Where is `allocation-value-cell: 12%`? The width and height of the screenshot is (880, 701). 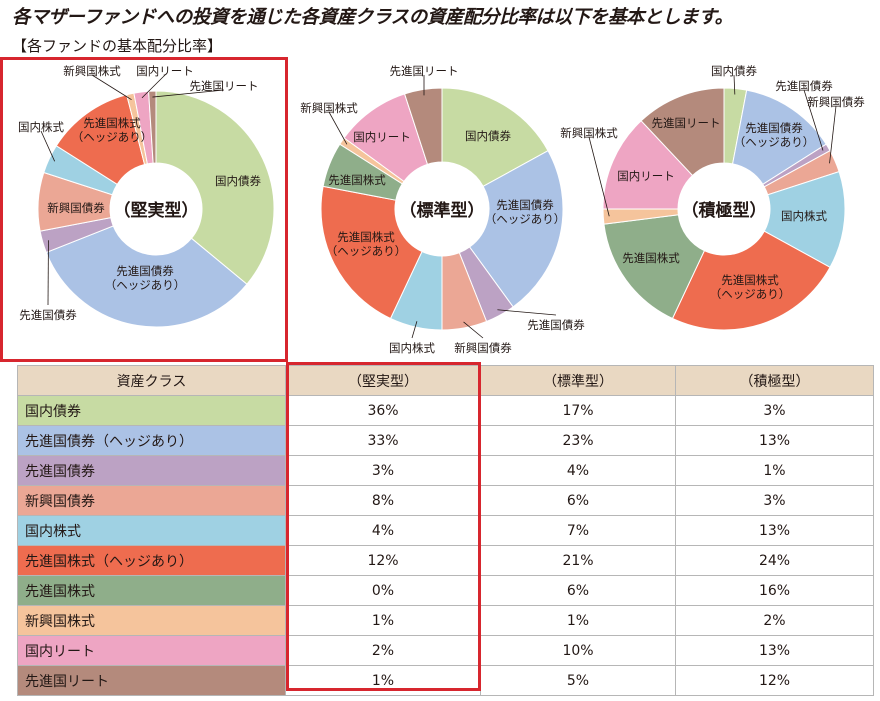
allocation-value-cell: 12% is located at coordinates (774, 680).